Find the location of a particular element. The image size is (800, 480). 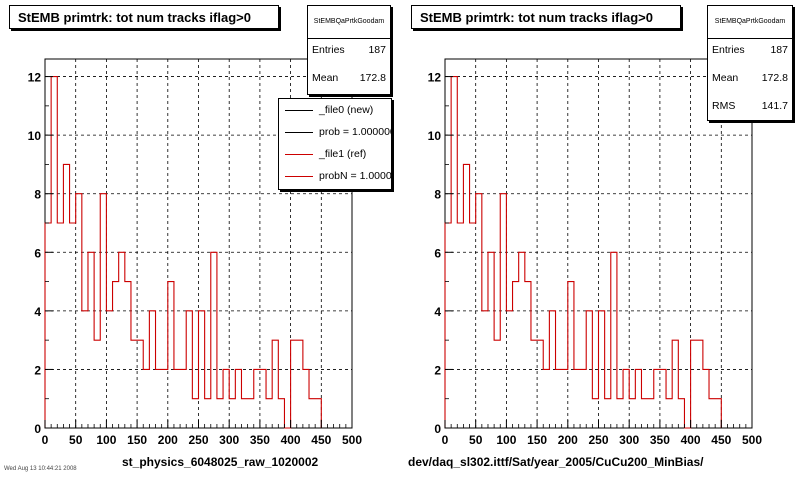

left-y-tick-label: 6 is located at coordinates (37, 253).